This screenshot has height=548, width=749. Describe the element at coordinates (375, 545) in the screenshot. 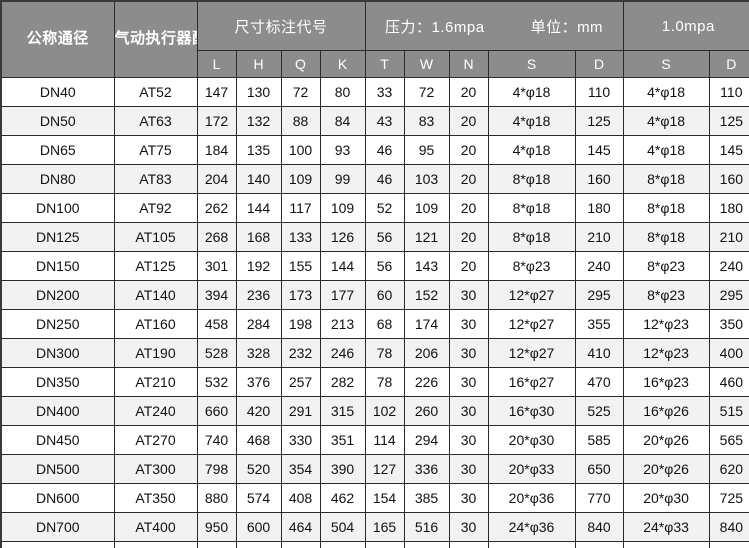

I see `table-row-partial` at that location.